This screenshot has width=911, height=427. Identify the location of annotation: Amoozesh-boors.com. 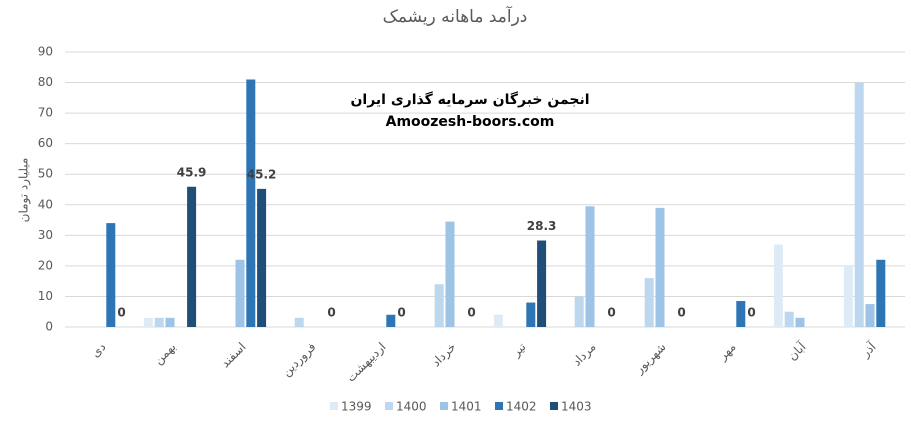
(470, 122).